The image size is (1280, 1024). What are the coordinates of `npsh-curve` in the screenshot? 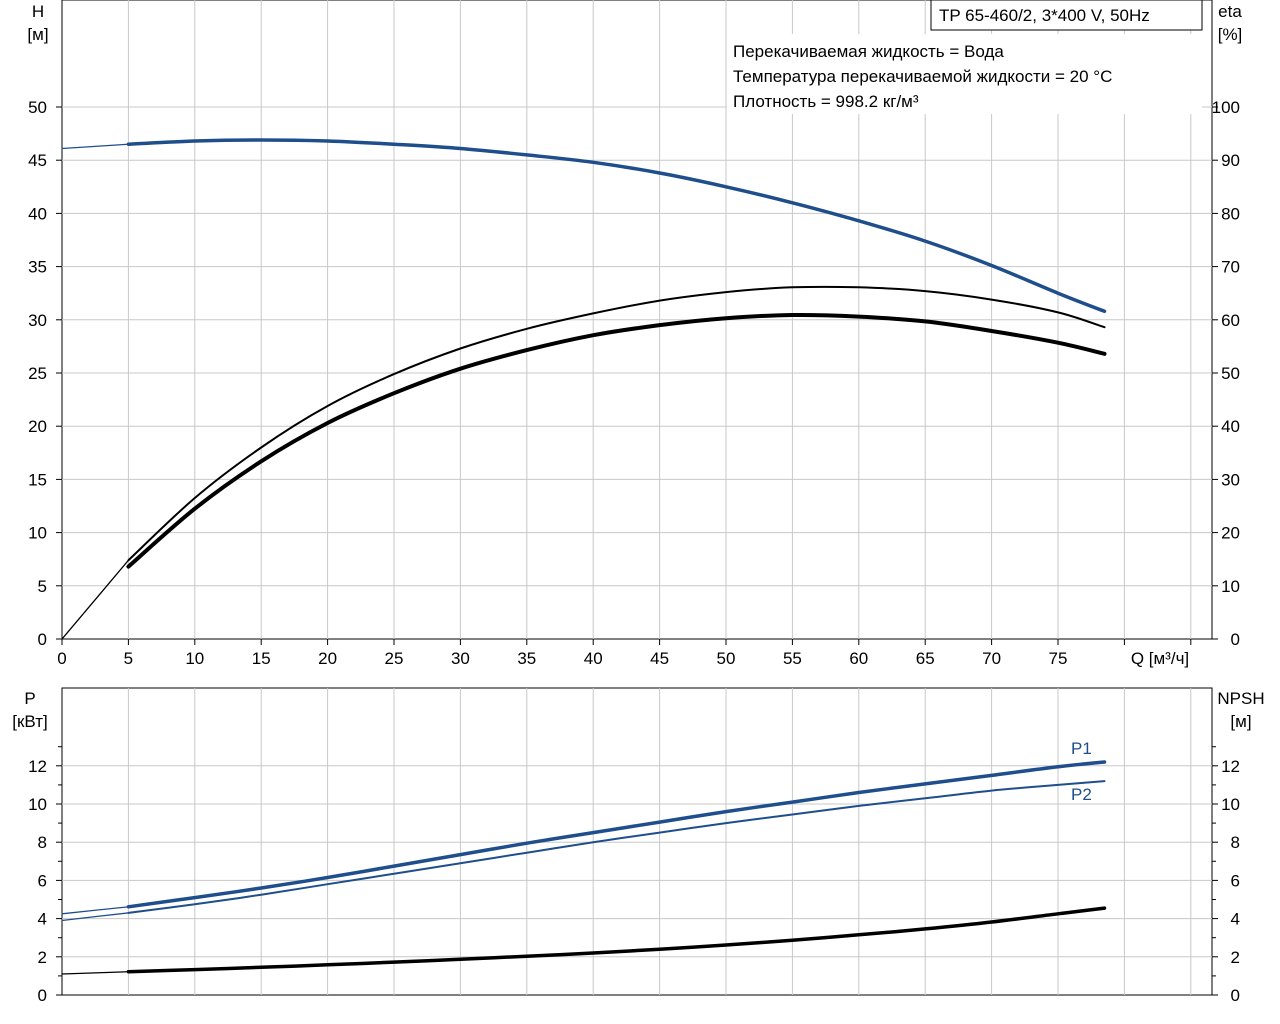 It's located at (616, 940).